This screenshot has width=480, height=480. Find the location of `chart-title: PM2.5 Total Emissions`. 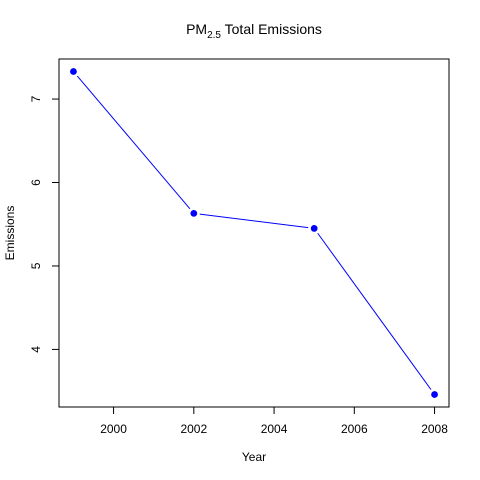

chart-title: PM2.5 Total Emissions is located at coordinates (254, 31).